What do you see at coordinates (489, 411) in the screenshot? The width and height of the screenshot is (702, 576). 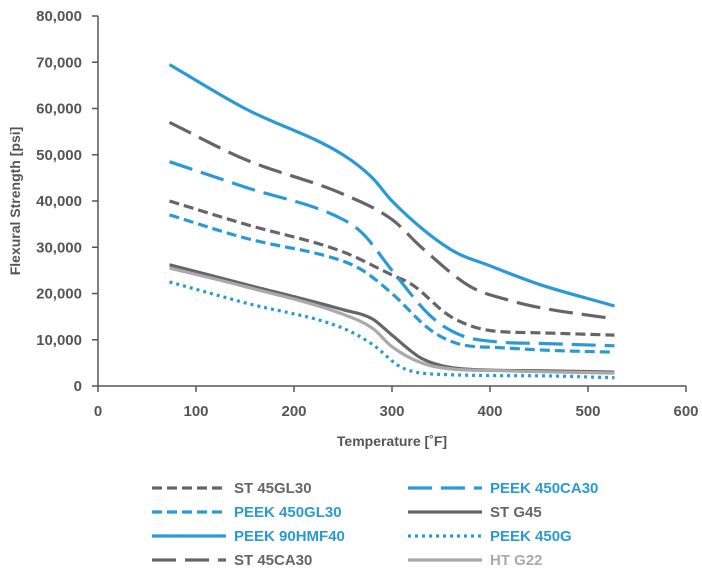 I see `x-tick-label: 400` at bounding box center [489, 411].